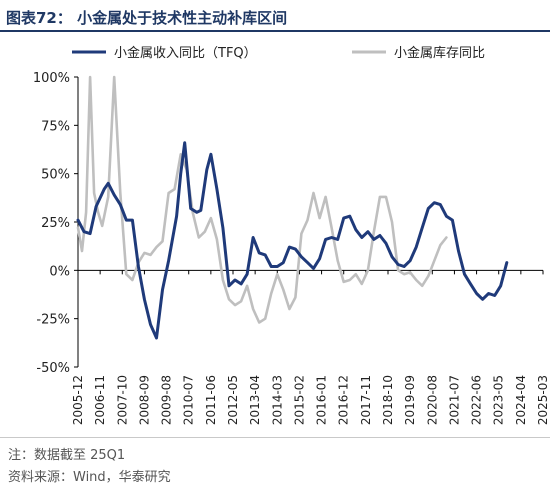 This screenshot has height=495, width=550. I want to click on y-tick-label: -50%, so click(53, 368).